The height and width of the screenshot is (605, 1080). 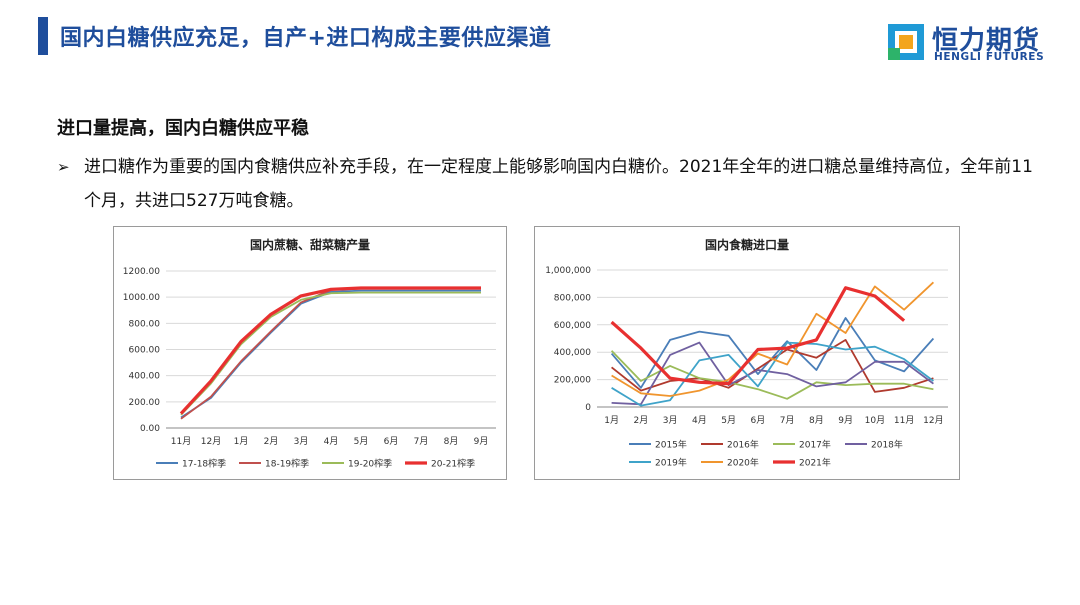 I want to click on legend-label: 2018年, so click(x=887, y=445).